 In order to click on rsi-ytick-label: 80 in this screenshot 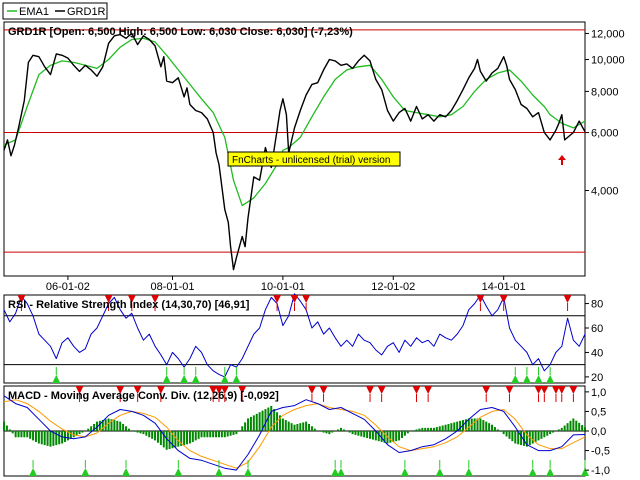, I will do `click(597, 305)`.